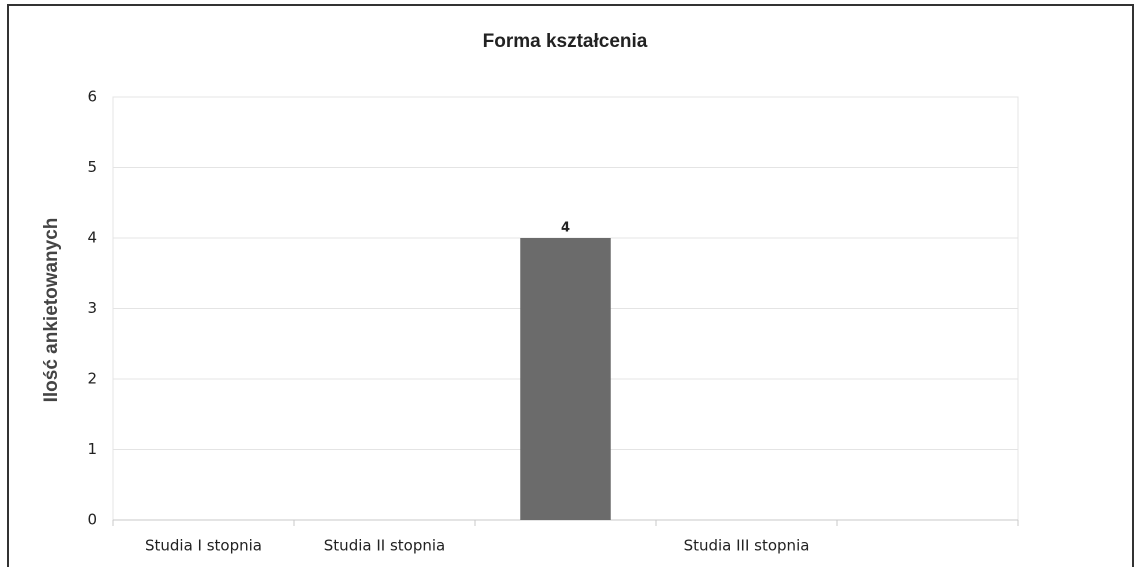 The image size is (1141, 567). What do you see at coordinates (92, 308) in the screenshot?
I see `y-tick-label: 3` at bounding box center [92, 308].